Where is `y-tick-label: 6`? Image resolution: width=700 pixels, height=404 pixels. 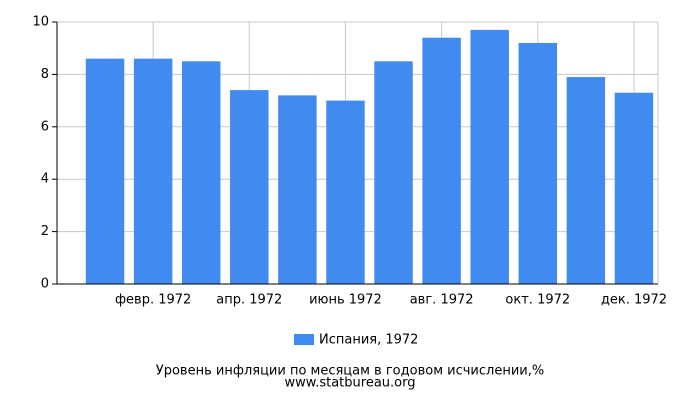
y-tick-label: 6 is located at coordinates (45, 126).